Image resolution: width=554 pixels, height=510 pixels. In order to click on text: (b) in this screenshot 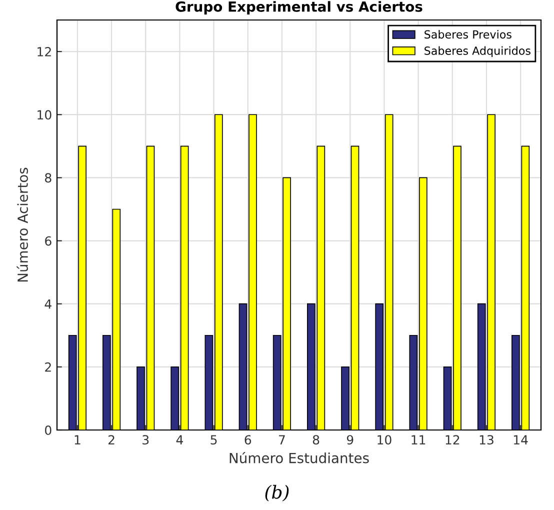, I will do `click(277, 493)`.